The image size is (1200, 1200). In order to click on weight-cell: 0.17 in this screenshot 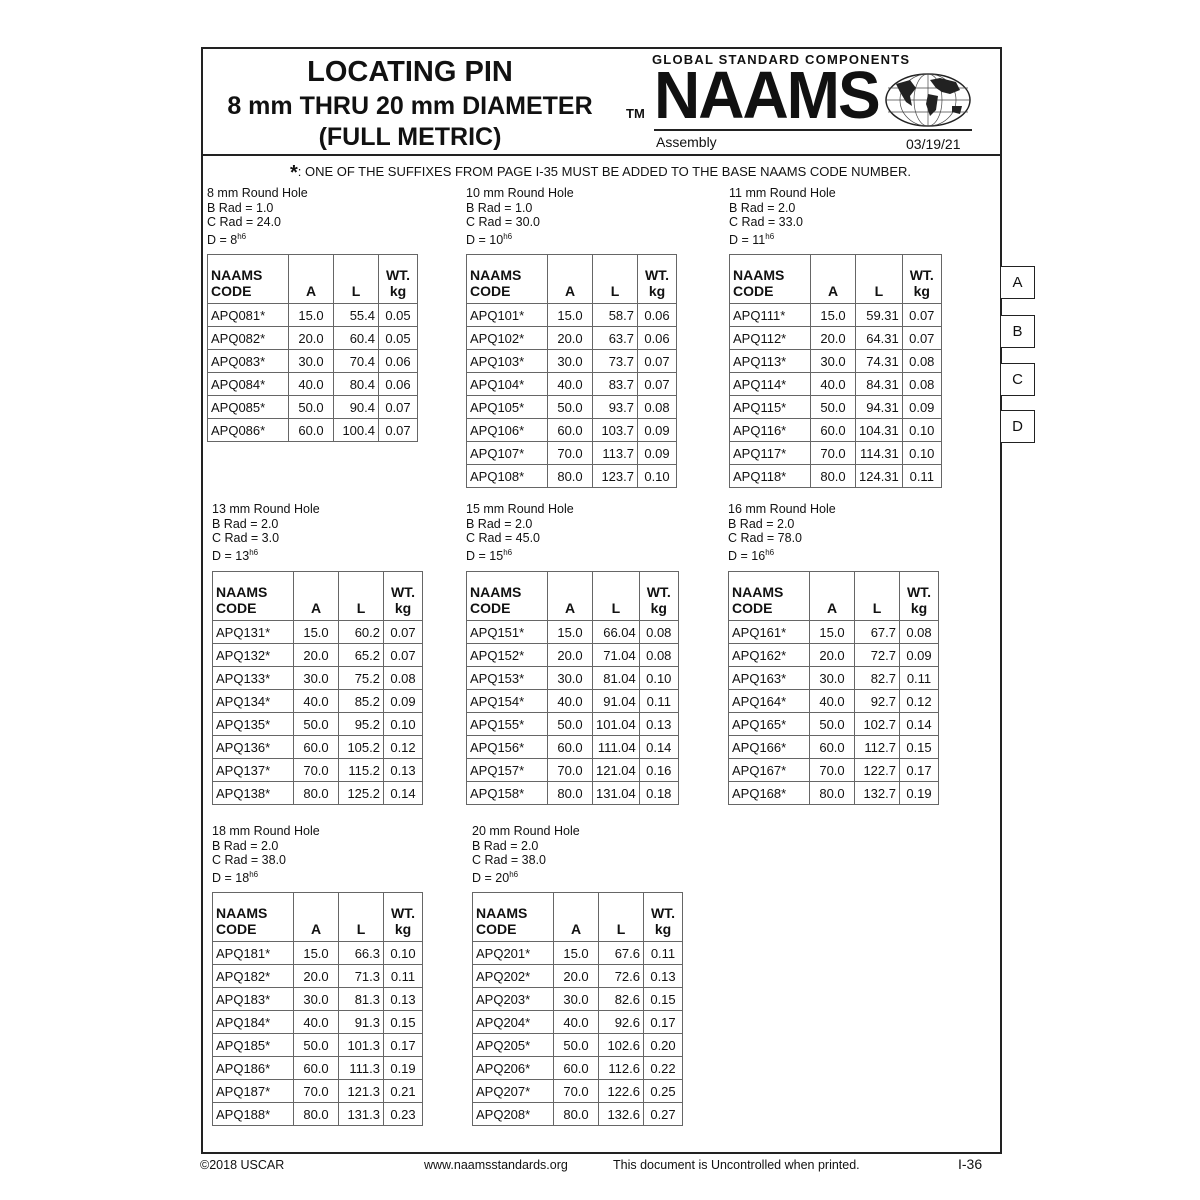, I will do `click(663, 1022)`.